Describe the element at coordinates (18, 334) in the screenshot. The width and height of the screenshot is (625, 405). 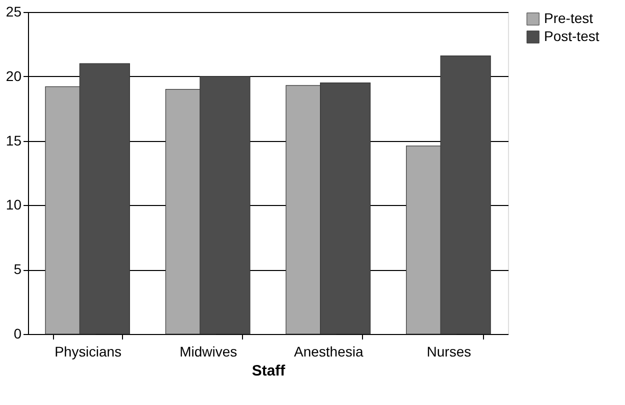
I see `y-tick-label: 0` at that location.